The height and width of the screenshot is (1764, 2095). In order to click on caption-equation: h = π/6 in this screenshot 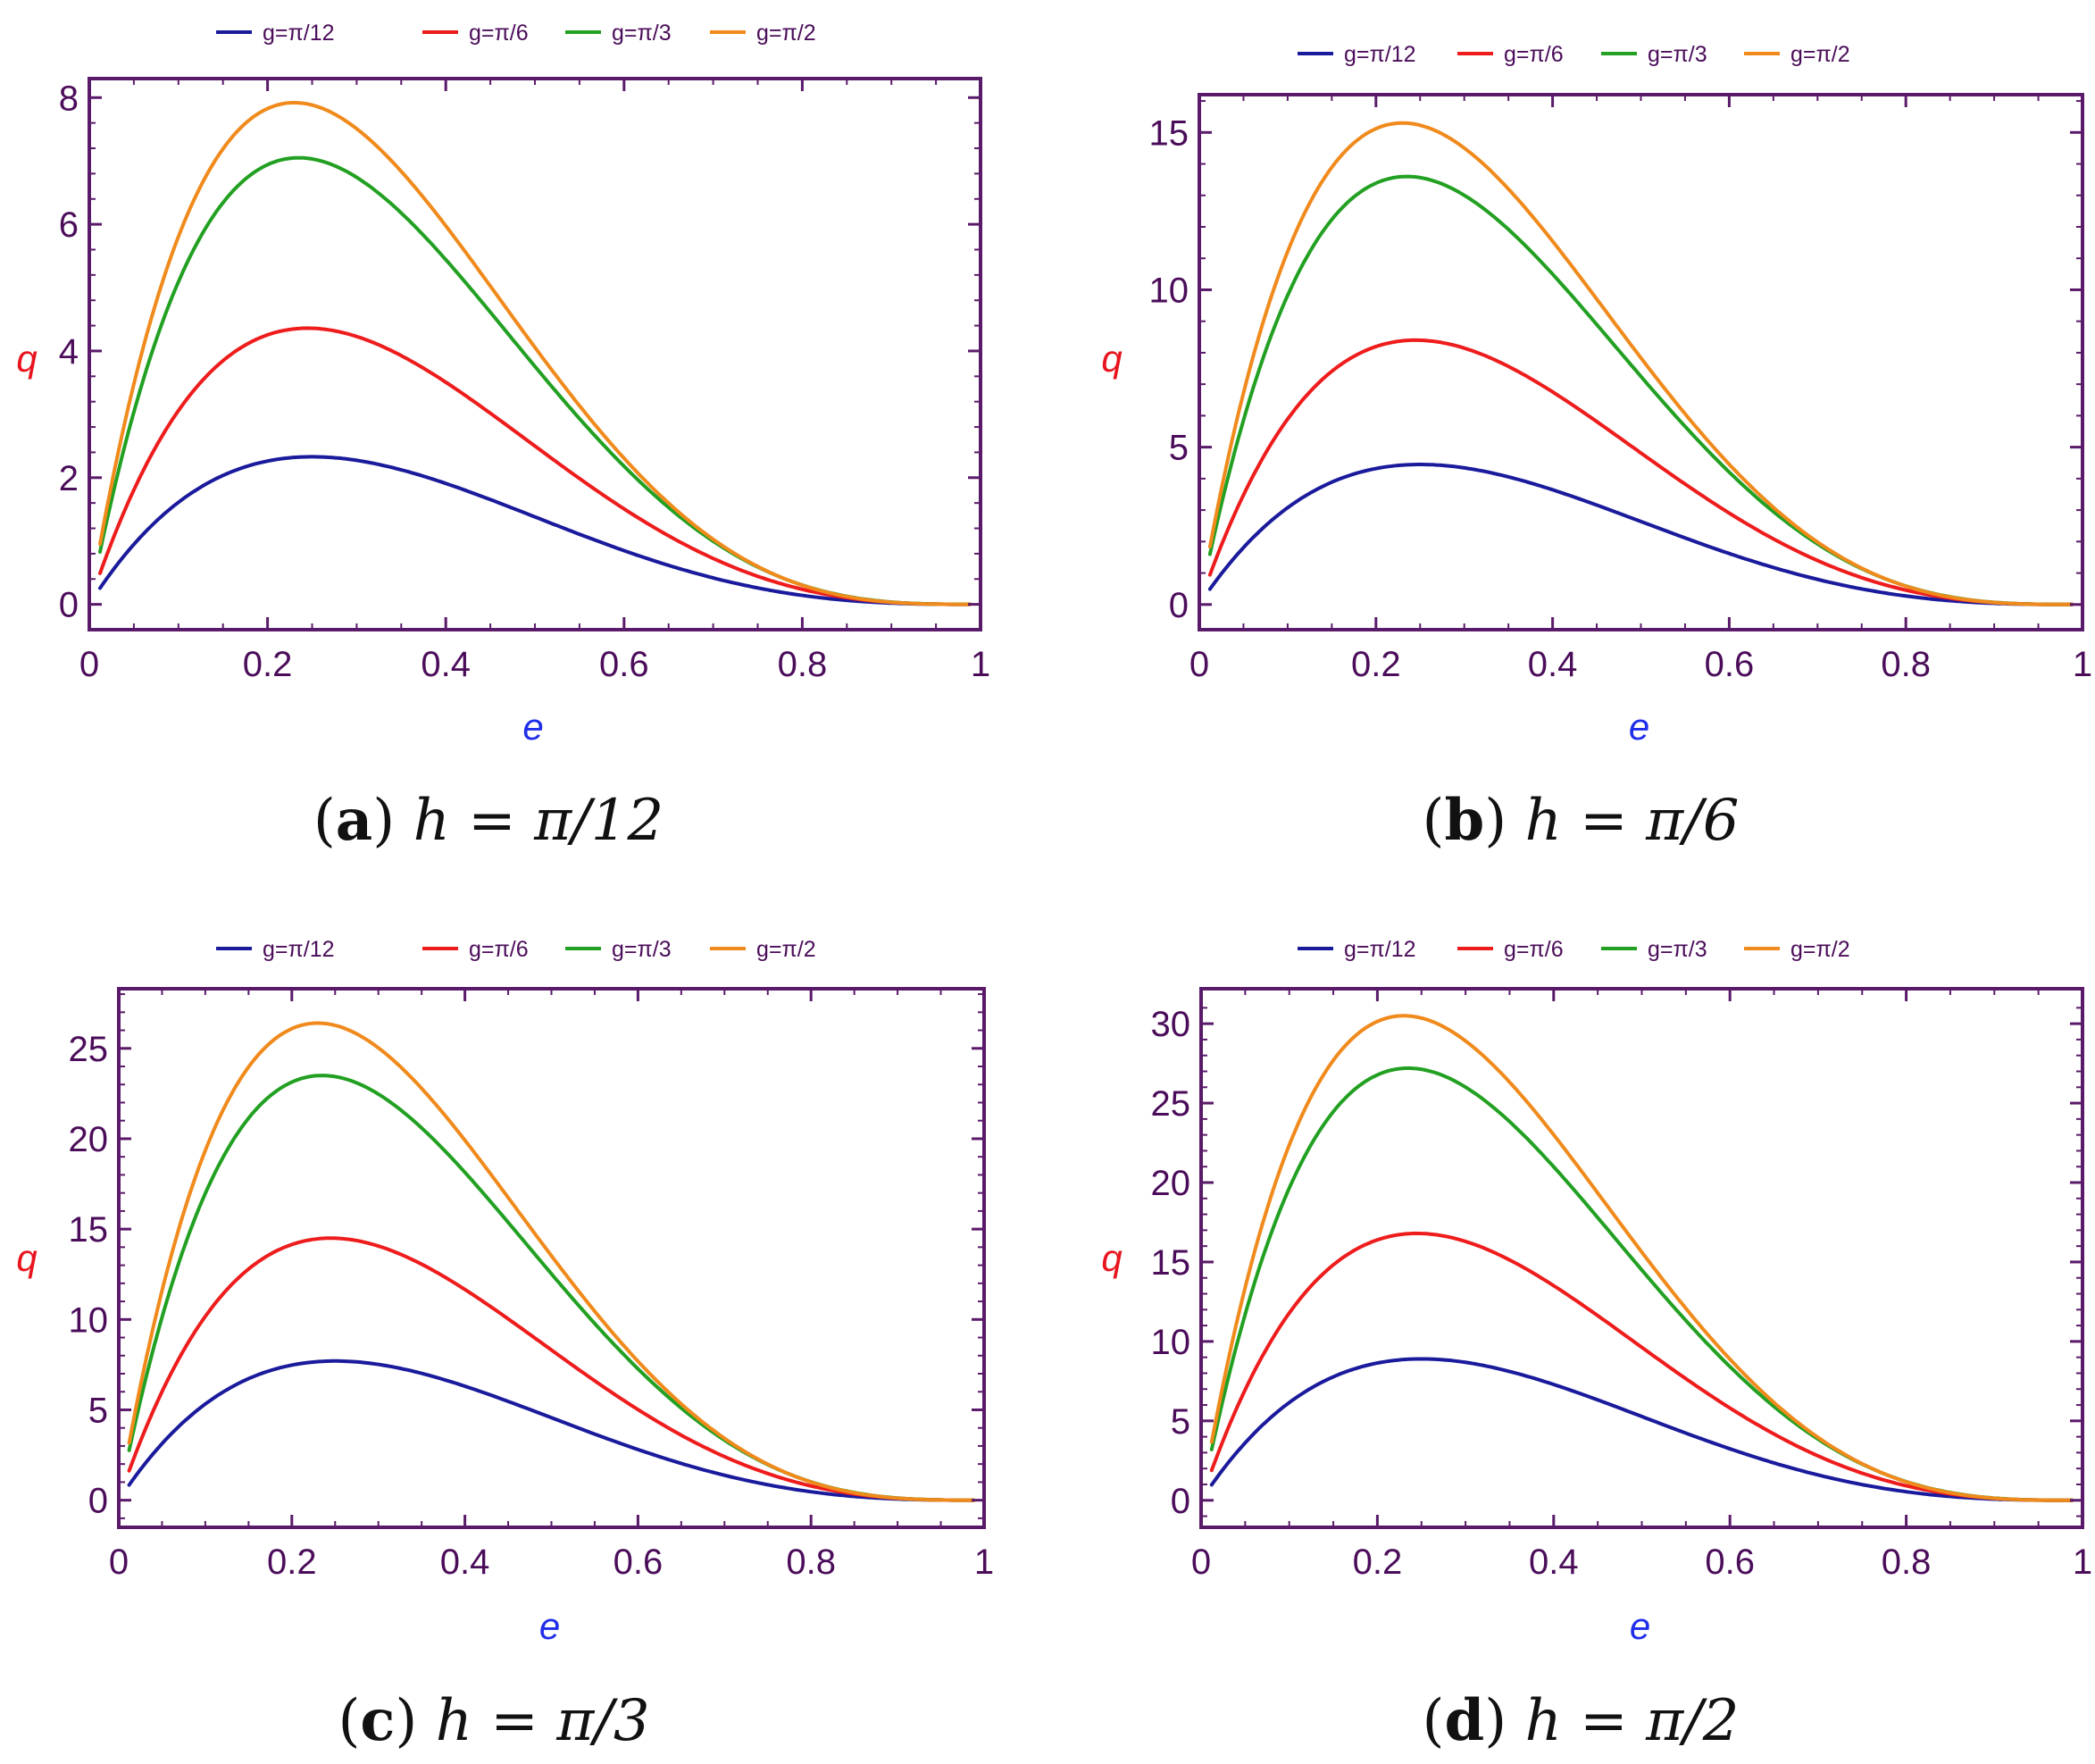, I will do `click(1632, 821)`.